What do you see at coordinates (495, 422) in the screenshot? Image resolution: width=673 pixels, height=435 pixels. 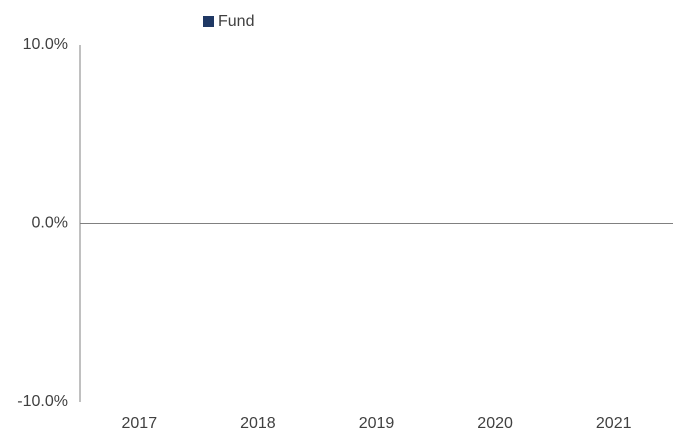 I see `x-tick-label: 2020` at bounding box center [495, 422].